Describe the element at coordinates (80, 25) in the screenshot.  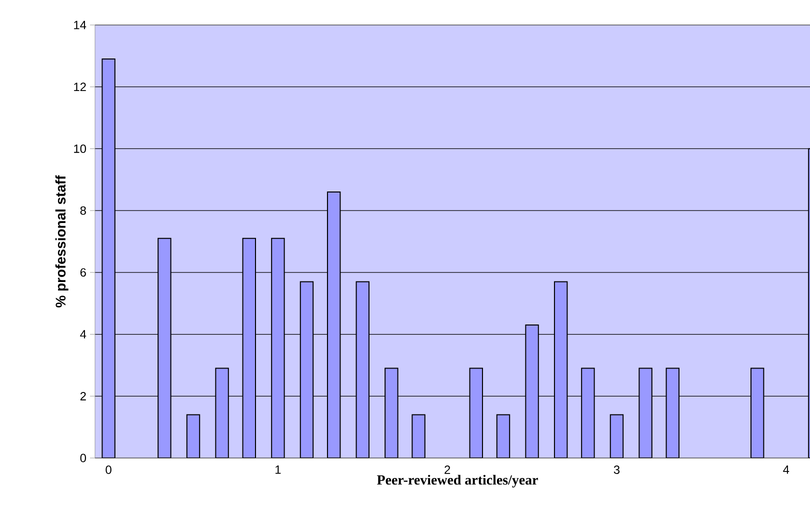
I see `y-tick-label: 14` at that location.